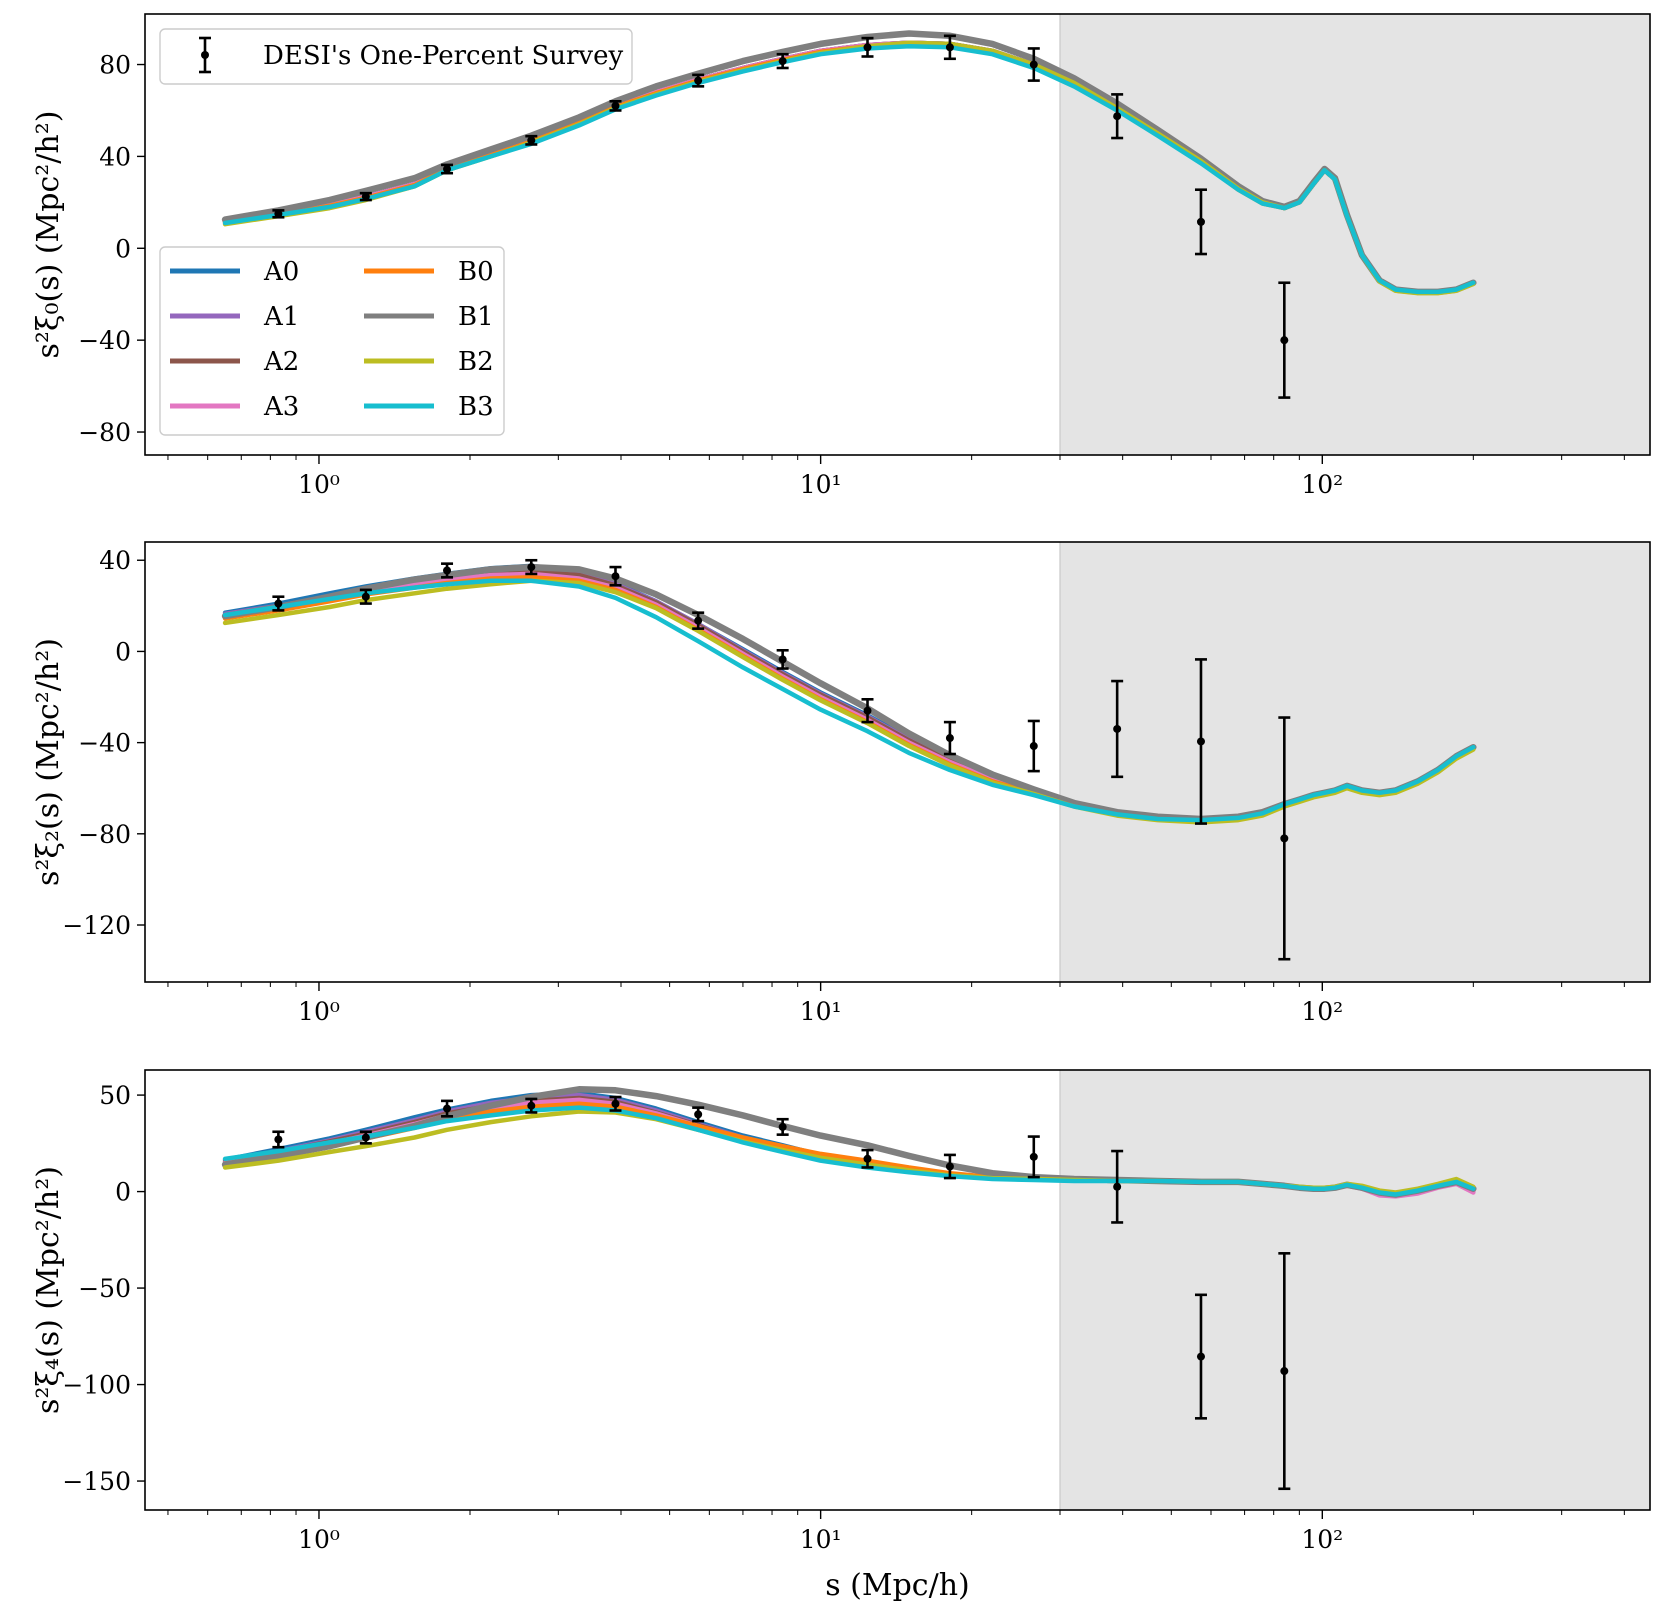 Image resolution: width=1661 pixels, height=1608 pixels. I want to click on x-tick-label: 10⁰, so click(319, 1011).